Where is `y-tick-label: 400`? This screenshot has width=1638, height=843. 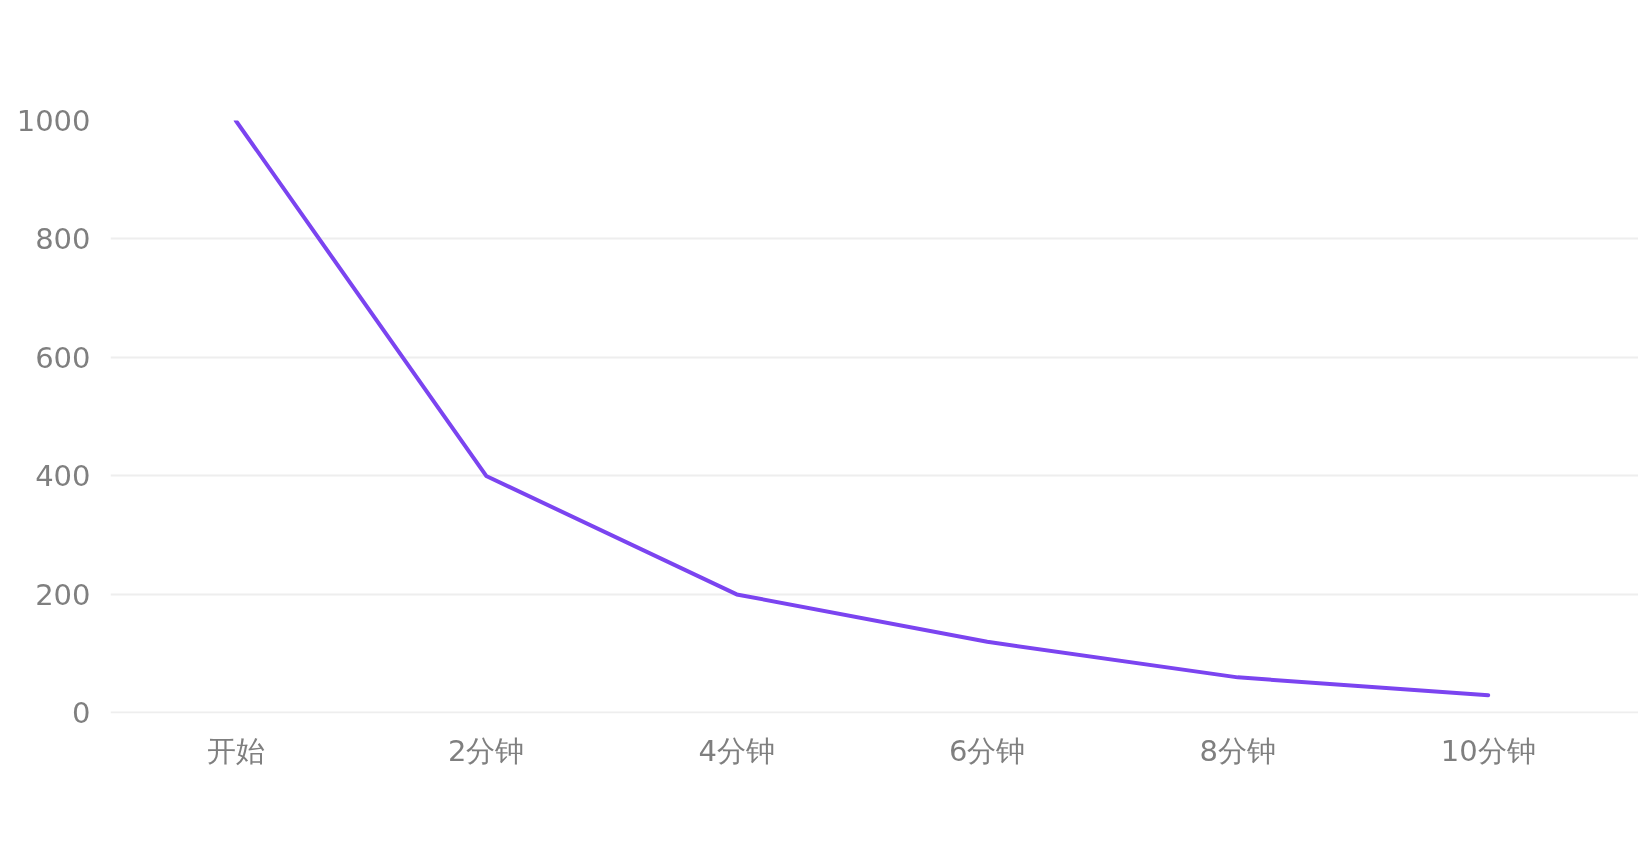 y-tick-label: 400 is located at coordinates (63, 476).